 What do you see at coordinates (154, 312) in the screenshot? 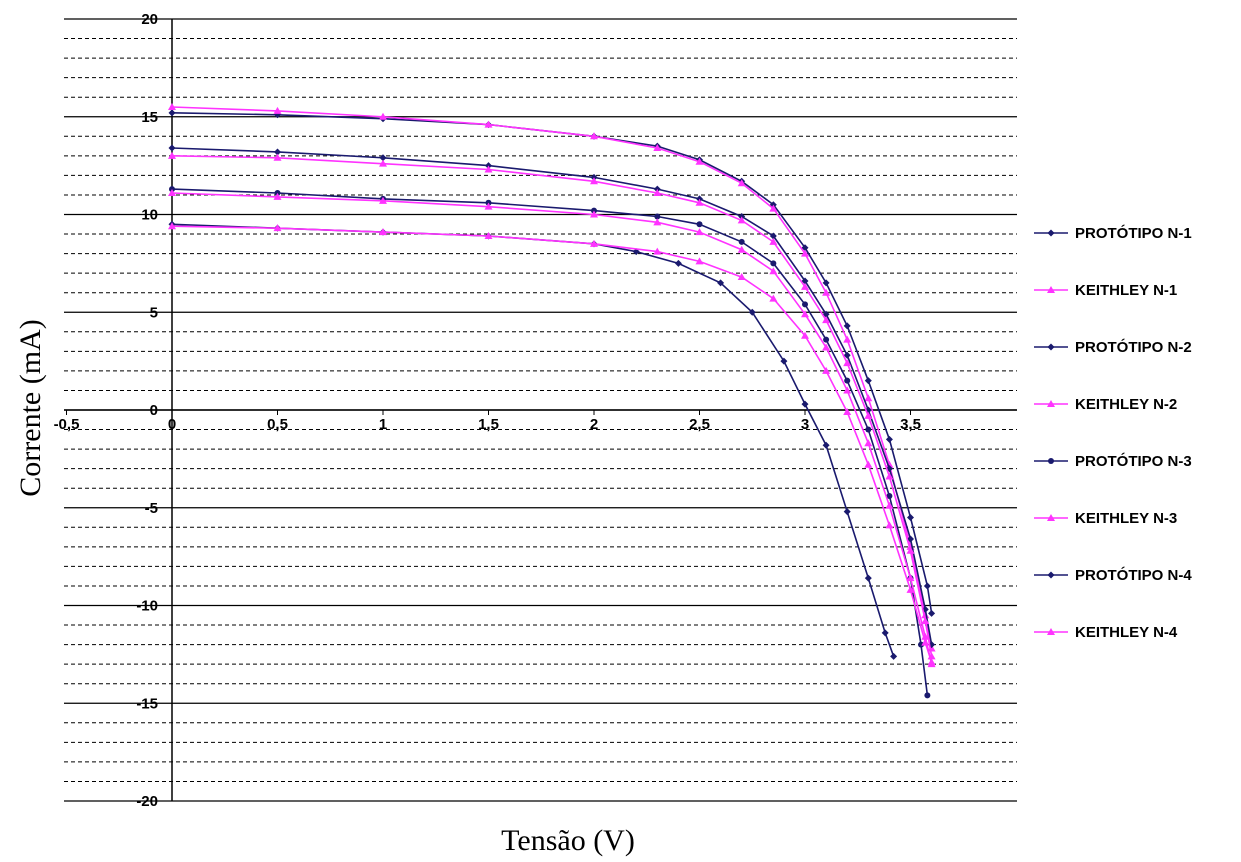
I see `y-tick-label: 5` at bounding box center [154, 312].